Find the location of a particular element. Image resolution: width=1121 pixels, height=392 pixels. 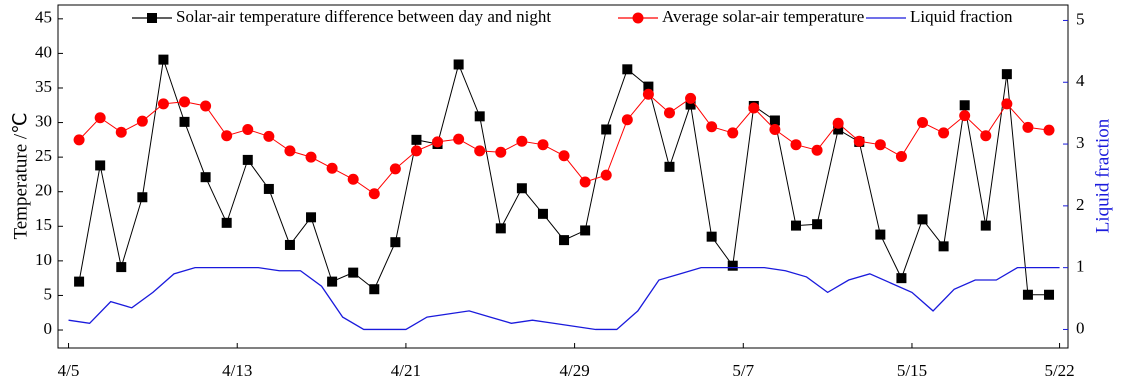

y2-tick-label: 2 is located at coordinates (1080, 204).